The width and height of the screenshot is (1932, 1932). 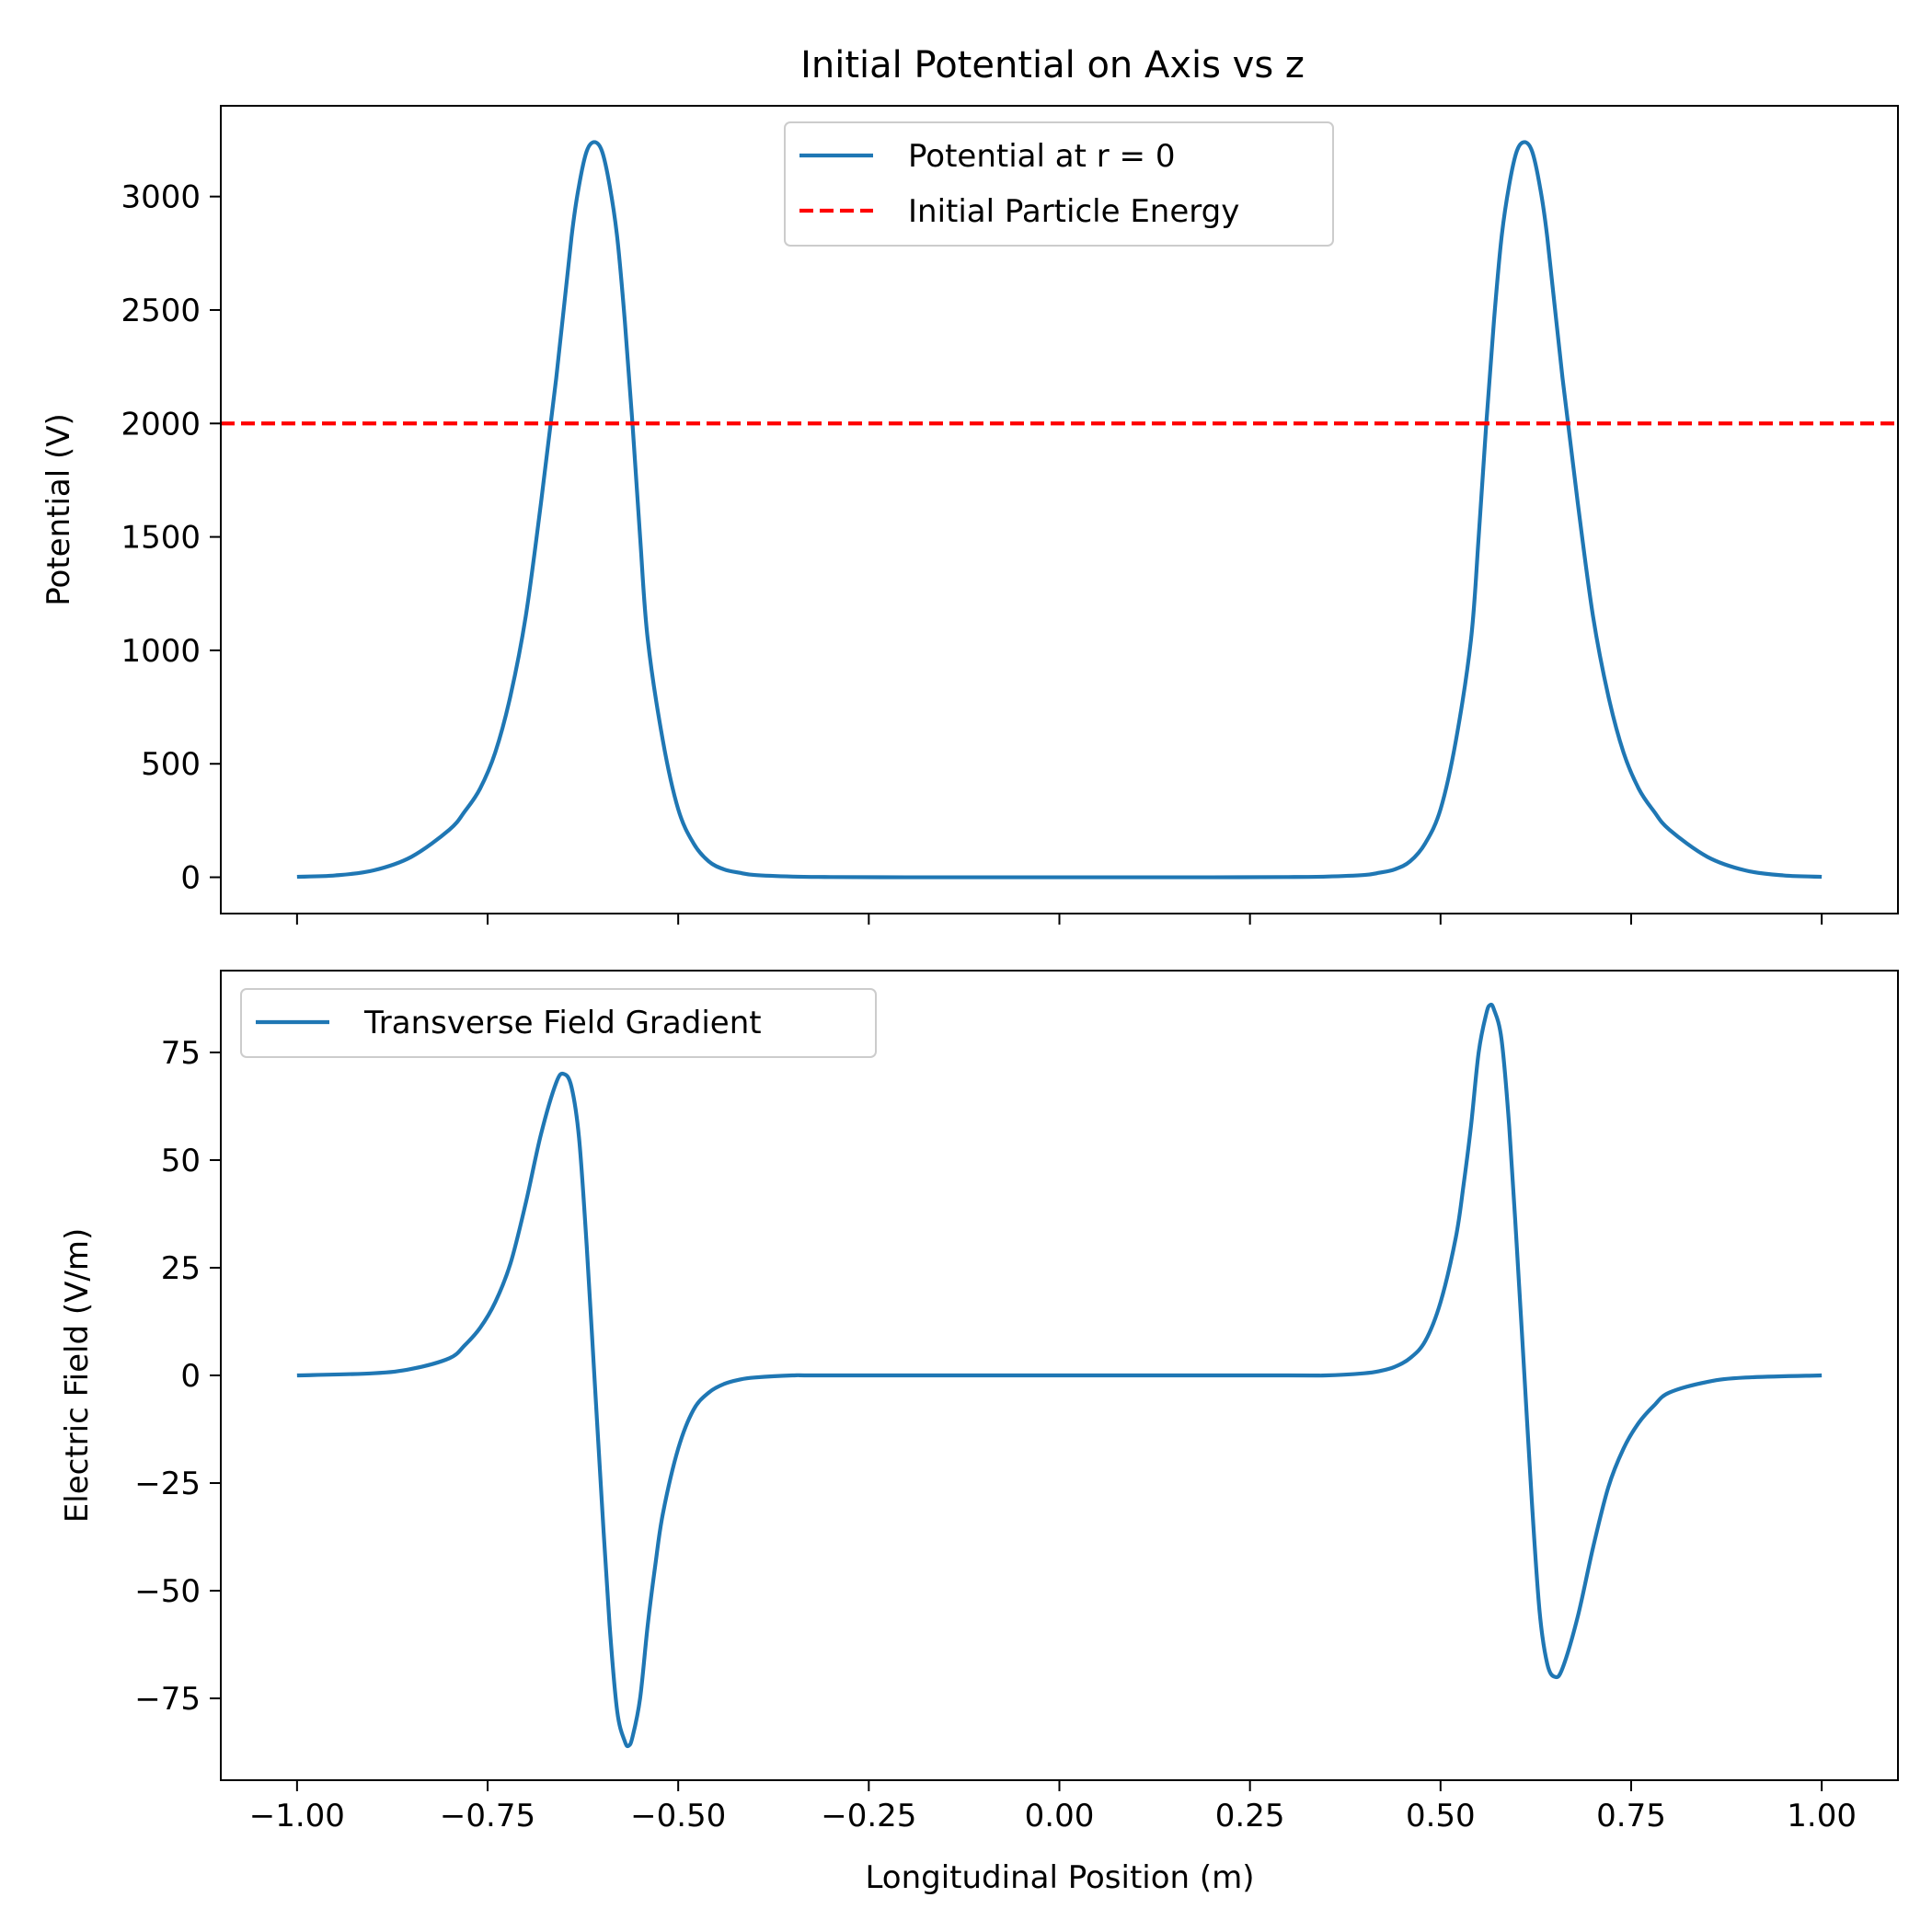 What do you see at coordinates (1052, 65) in the screenshot?
I see `figure-title: Initial Potential on Axis vs z` at bounding box center [1052, 65].